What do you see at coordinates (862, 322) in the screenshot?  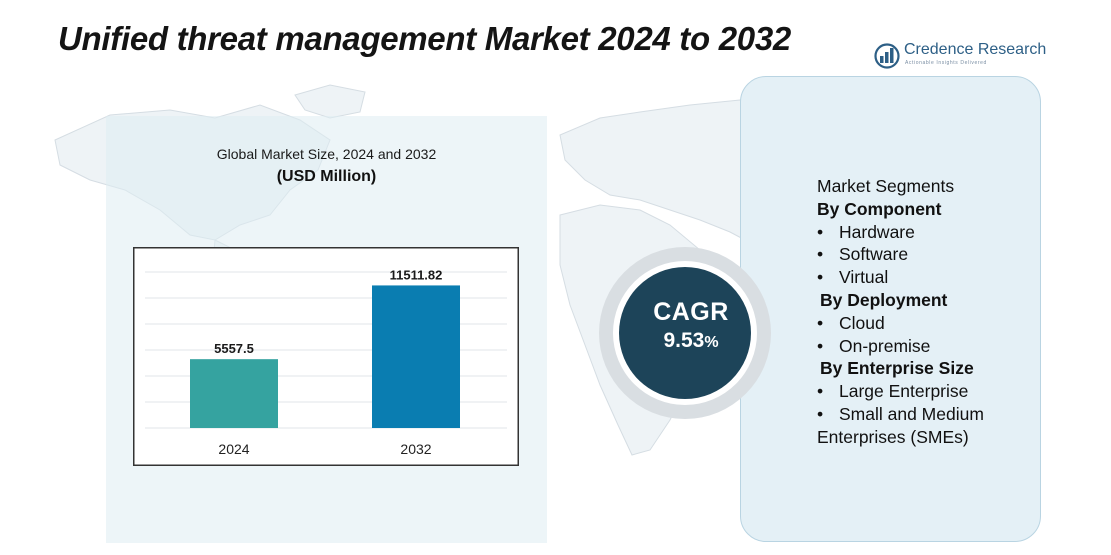 I see `segment-item-label: Cloud` at bounding box center [862, 322].